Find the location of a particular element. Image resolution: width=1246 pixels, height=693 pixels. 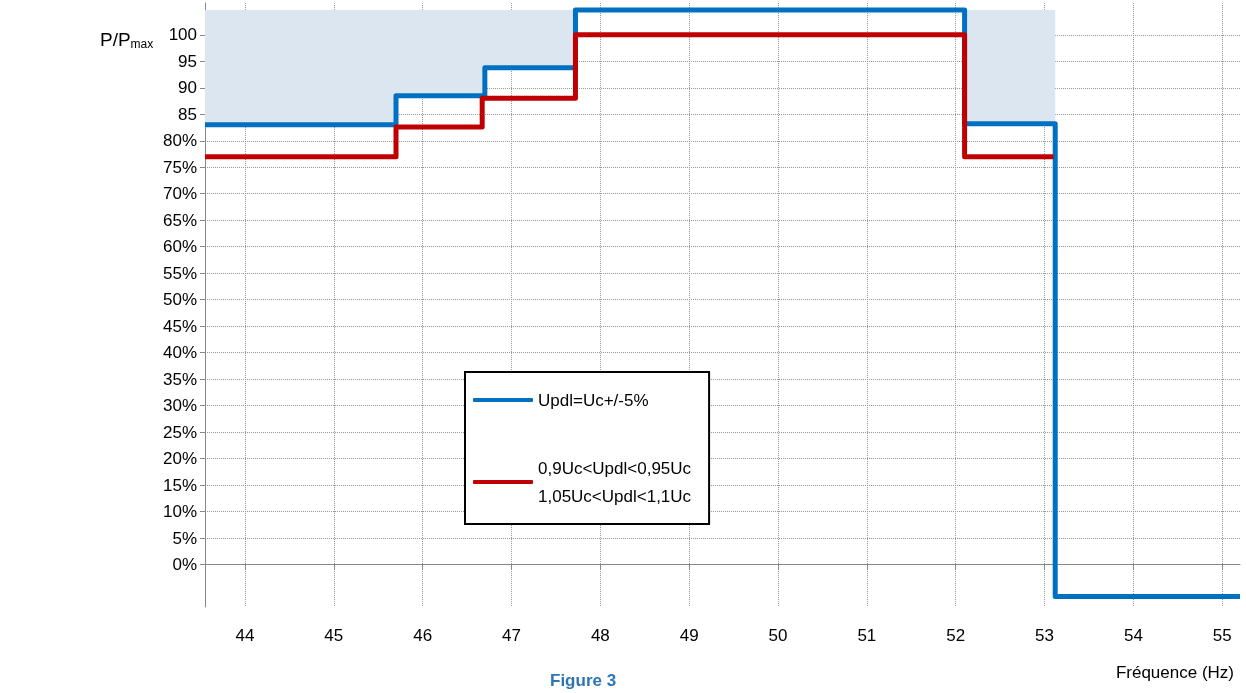

x-tick-label: 46 is located at coordinates (423, 635).